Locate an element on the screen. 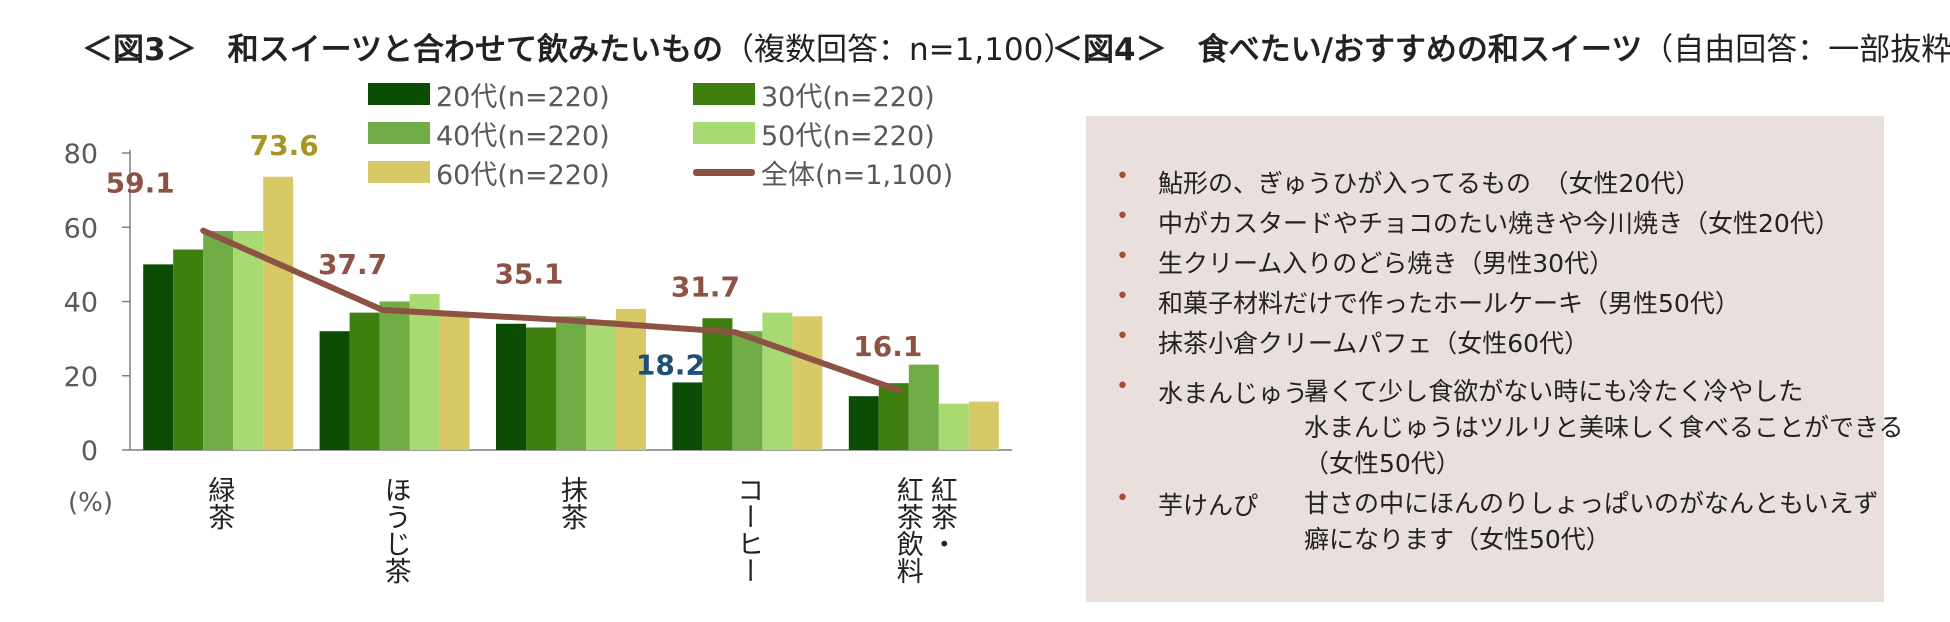 This screenshot has height=622, width=1950. list-item: • 生クリーム入りのどら焼き（男性30代） is located at coordinates (1365, 262).